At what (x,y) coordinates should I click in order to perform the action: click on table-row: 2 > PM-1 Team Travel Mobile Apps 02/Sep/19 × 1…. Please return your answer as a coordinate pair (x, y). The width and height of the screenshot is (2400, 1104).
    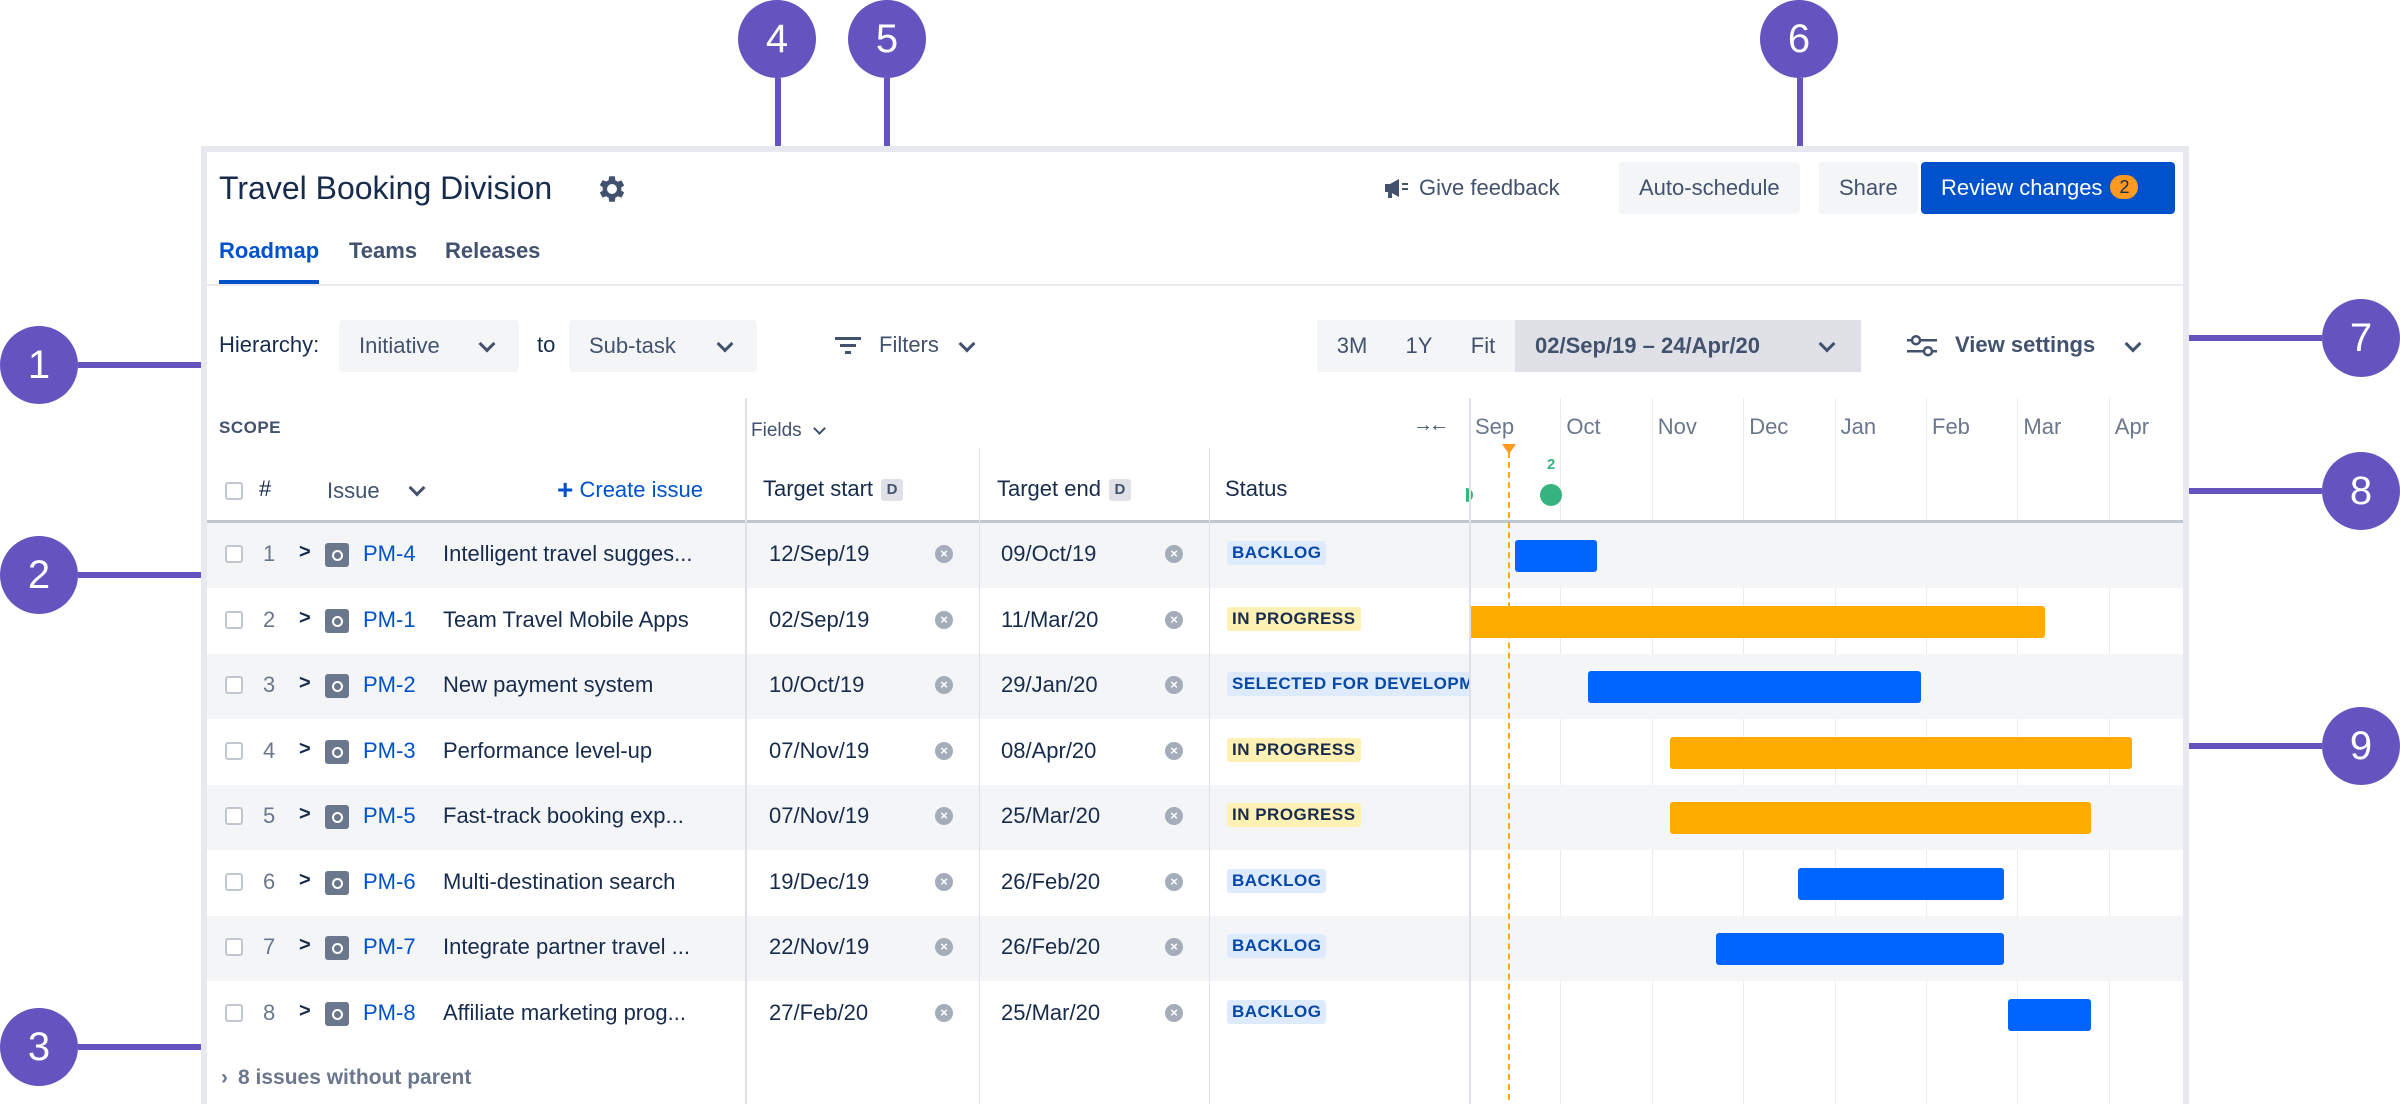
    Looking at the image, I should click on (1195, 621).